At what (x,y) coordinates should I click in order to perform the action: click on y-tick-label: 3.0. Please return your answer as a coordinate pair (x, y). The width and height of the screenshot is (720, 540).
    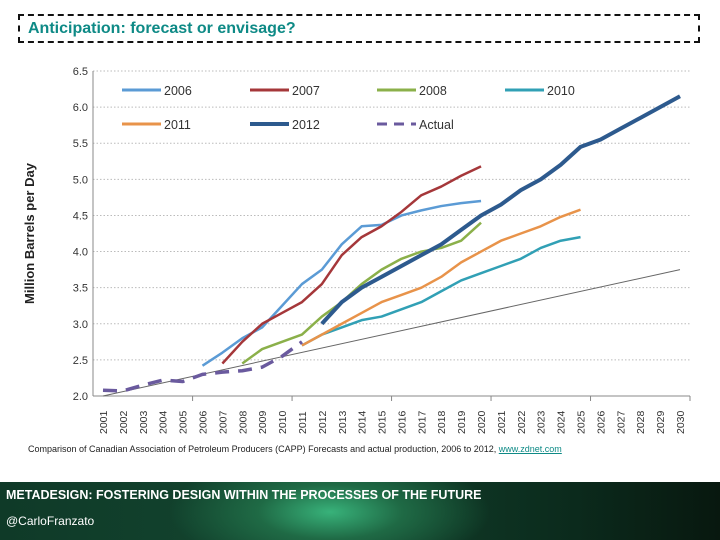
    Looking at the image, I should click on (80, 325).